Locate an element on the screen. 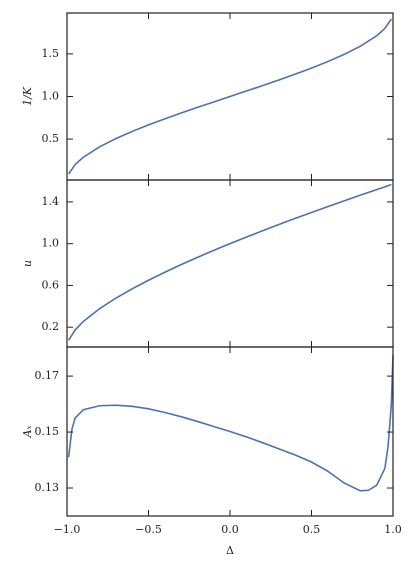  y-axis-label: 1/K is located at coordinates (27, 96).